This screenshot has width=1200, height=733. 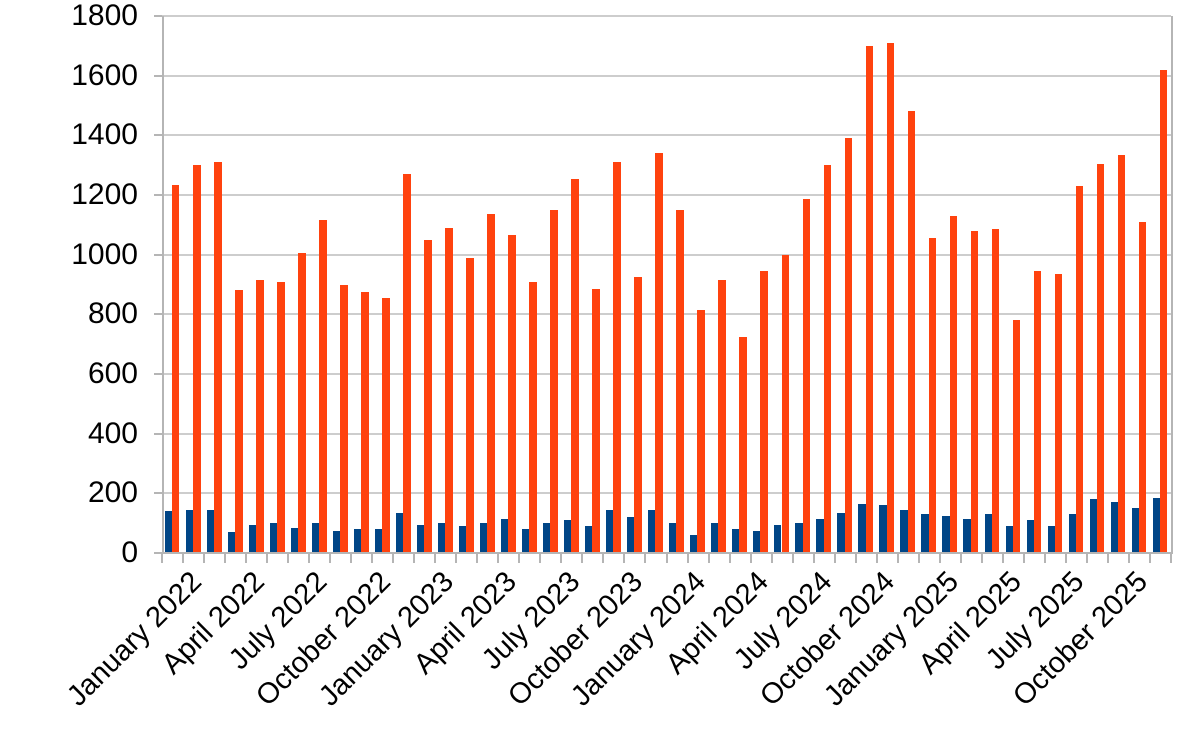 I want to click on y-axis-tick-label: 800, so click(x=112, y=314).